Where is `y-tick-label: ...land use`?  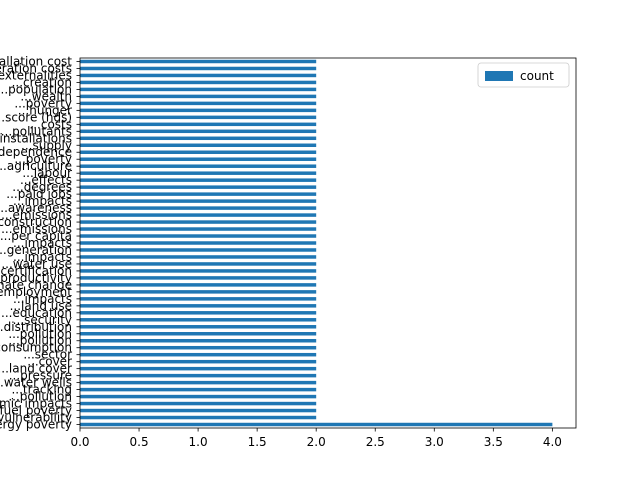 y-tick-label: ...land use is located at coordinates (41, 306).